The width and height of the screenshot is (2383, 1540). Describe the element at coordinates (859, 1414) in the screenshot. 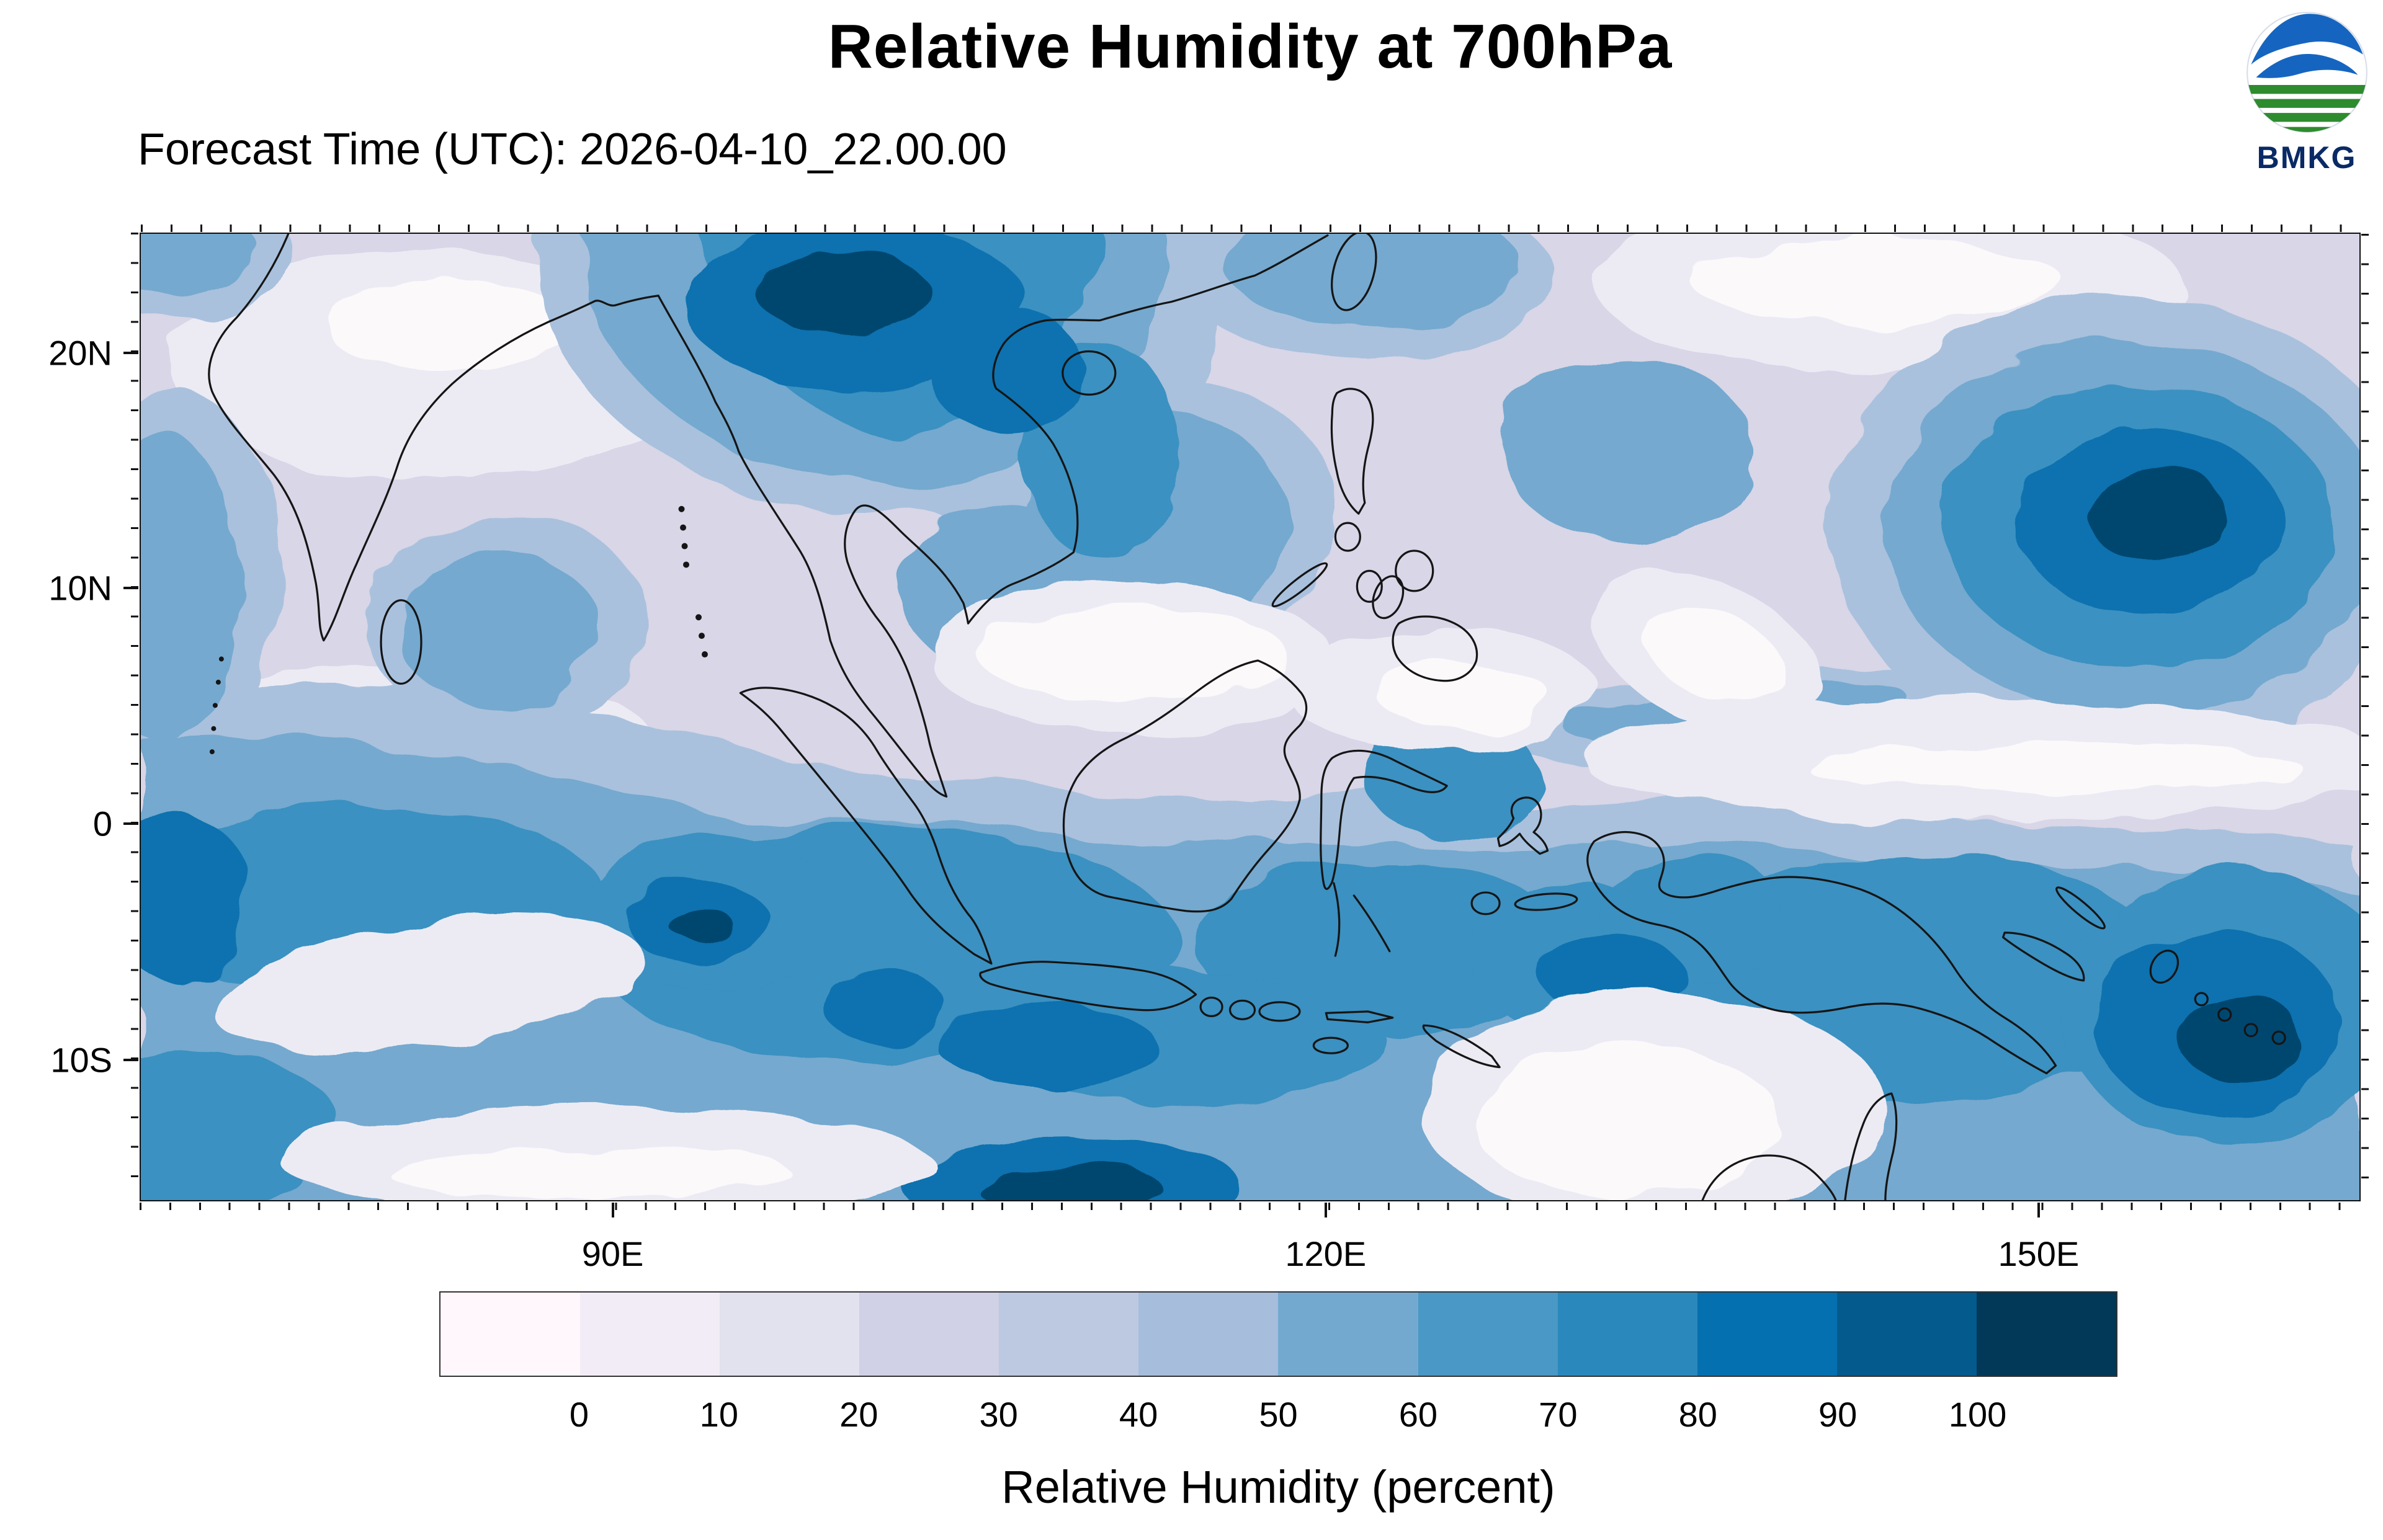

I see `colorbar-tick-label: 20` at that location.